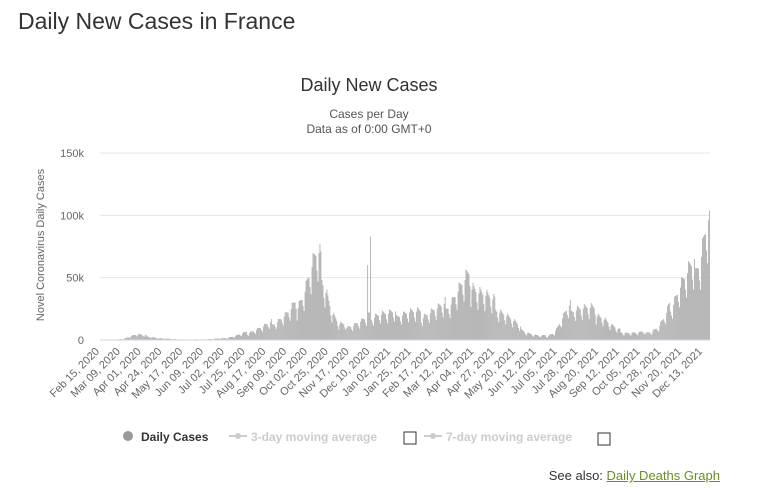  What do you see at coordinates (410, 438) in the screenshot?
I see `checkbox-3day-moving-average` at bounding box center [410, 438].